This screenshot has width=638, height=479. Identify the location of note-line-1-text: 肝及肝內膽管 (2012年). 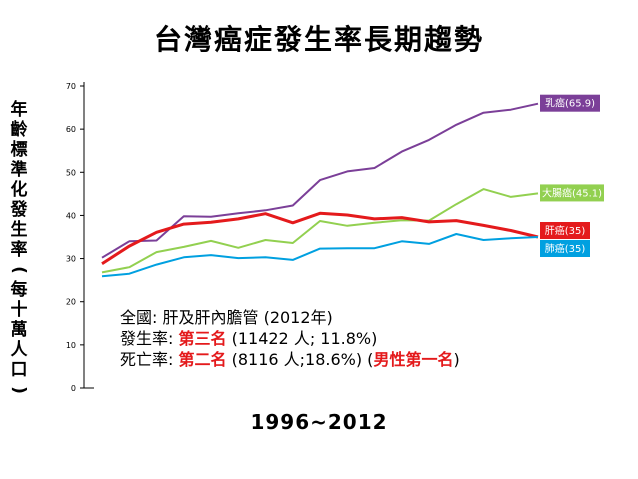
(247, 317).